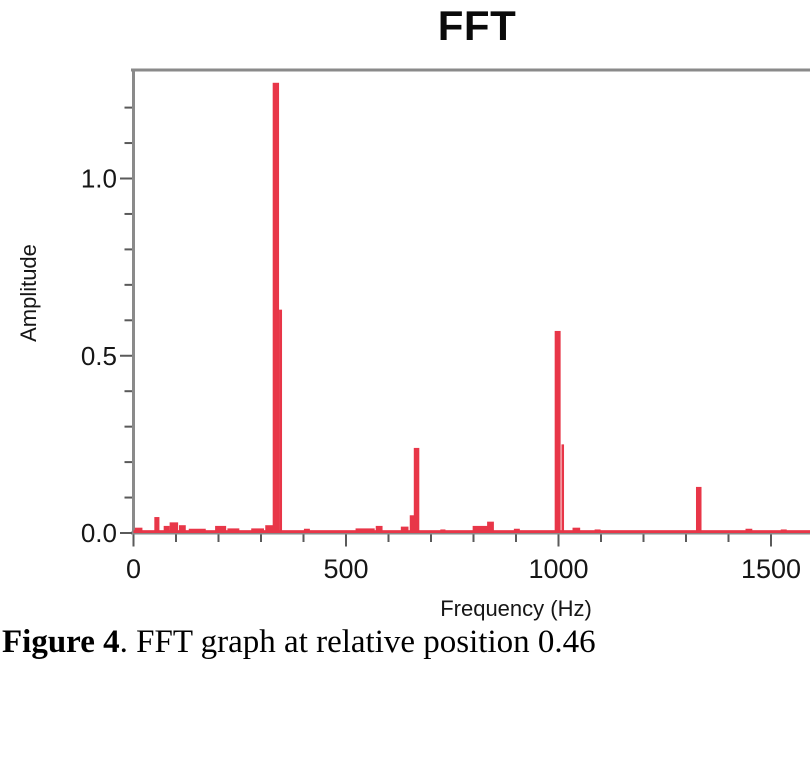  I want to click on x-axis-label: Frequency (Hz), so click(516, 608).